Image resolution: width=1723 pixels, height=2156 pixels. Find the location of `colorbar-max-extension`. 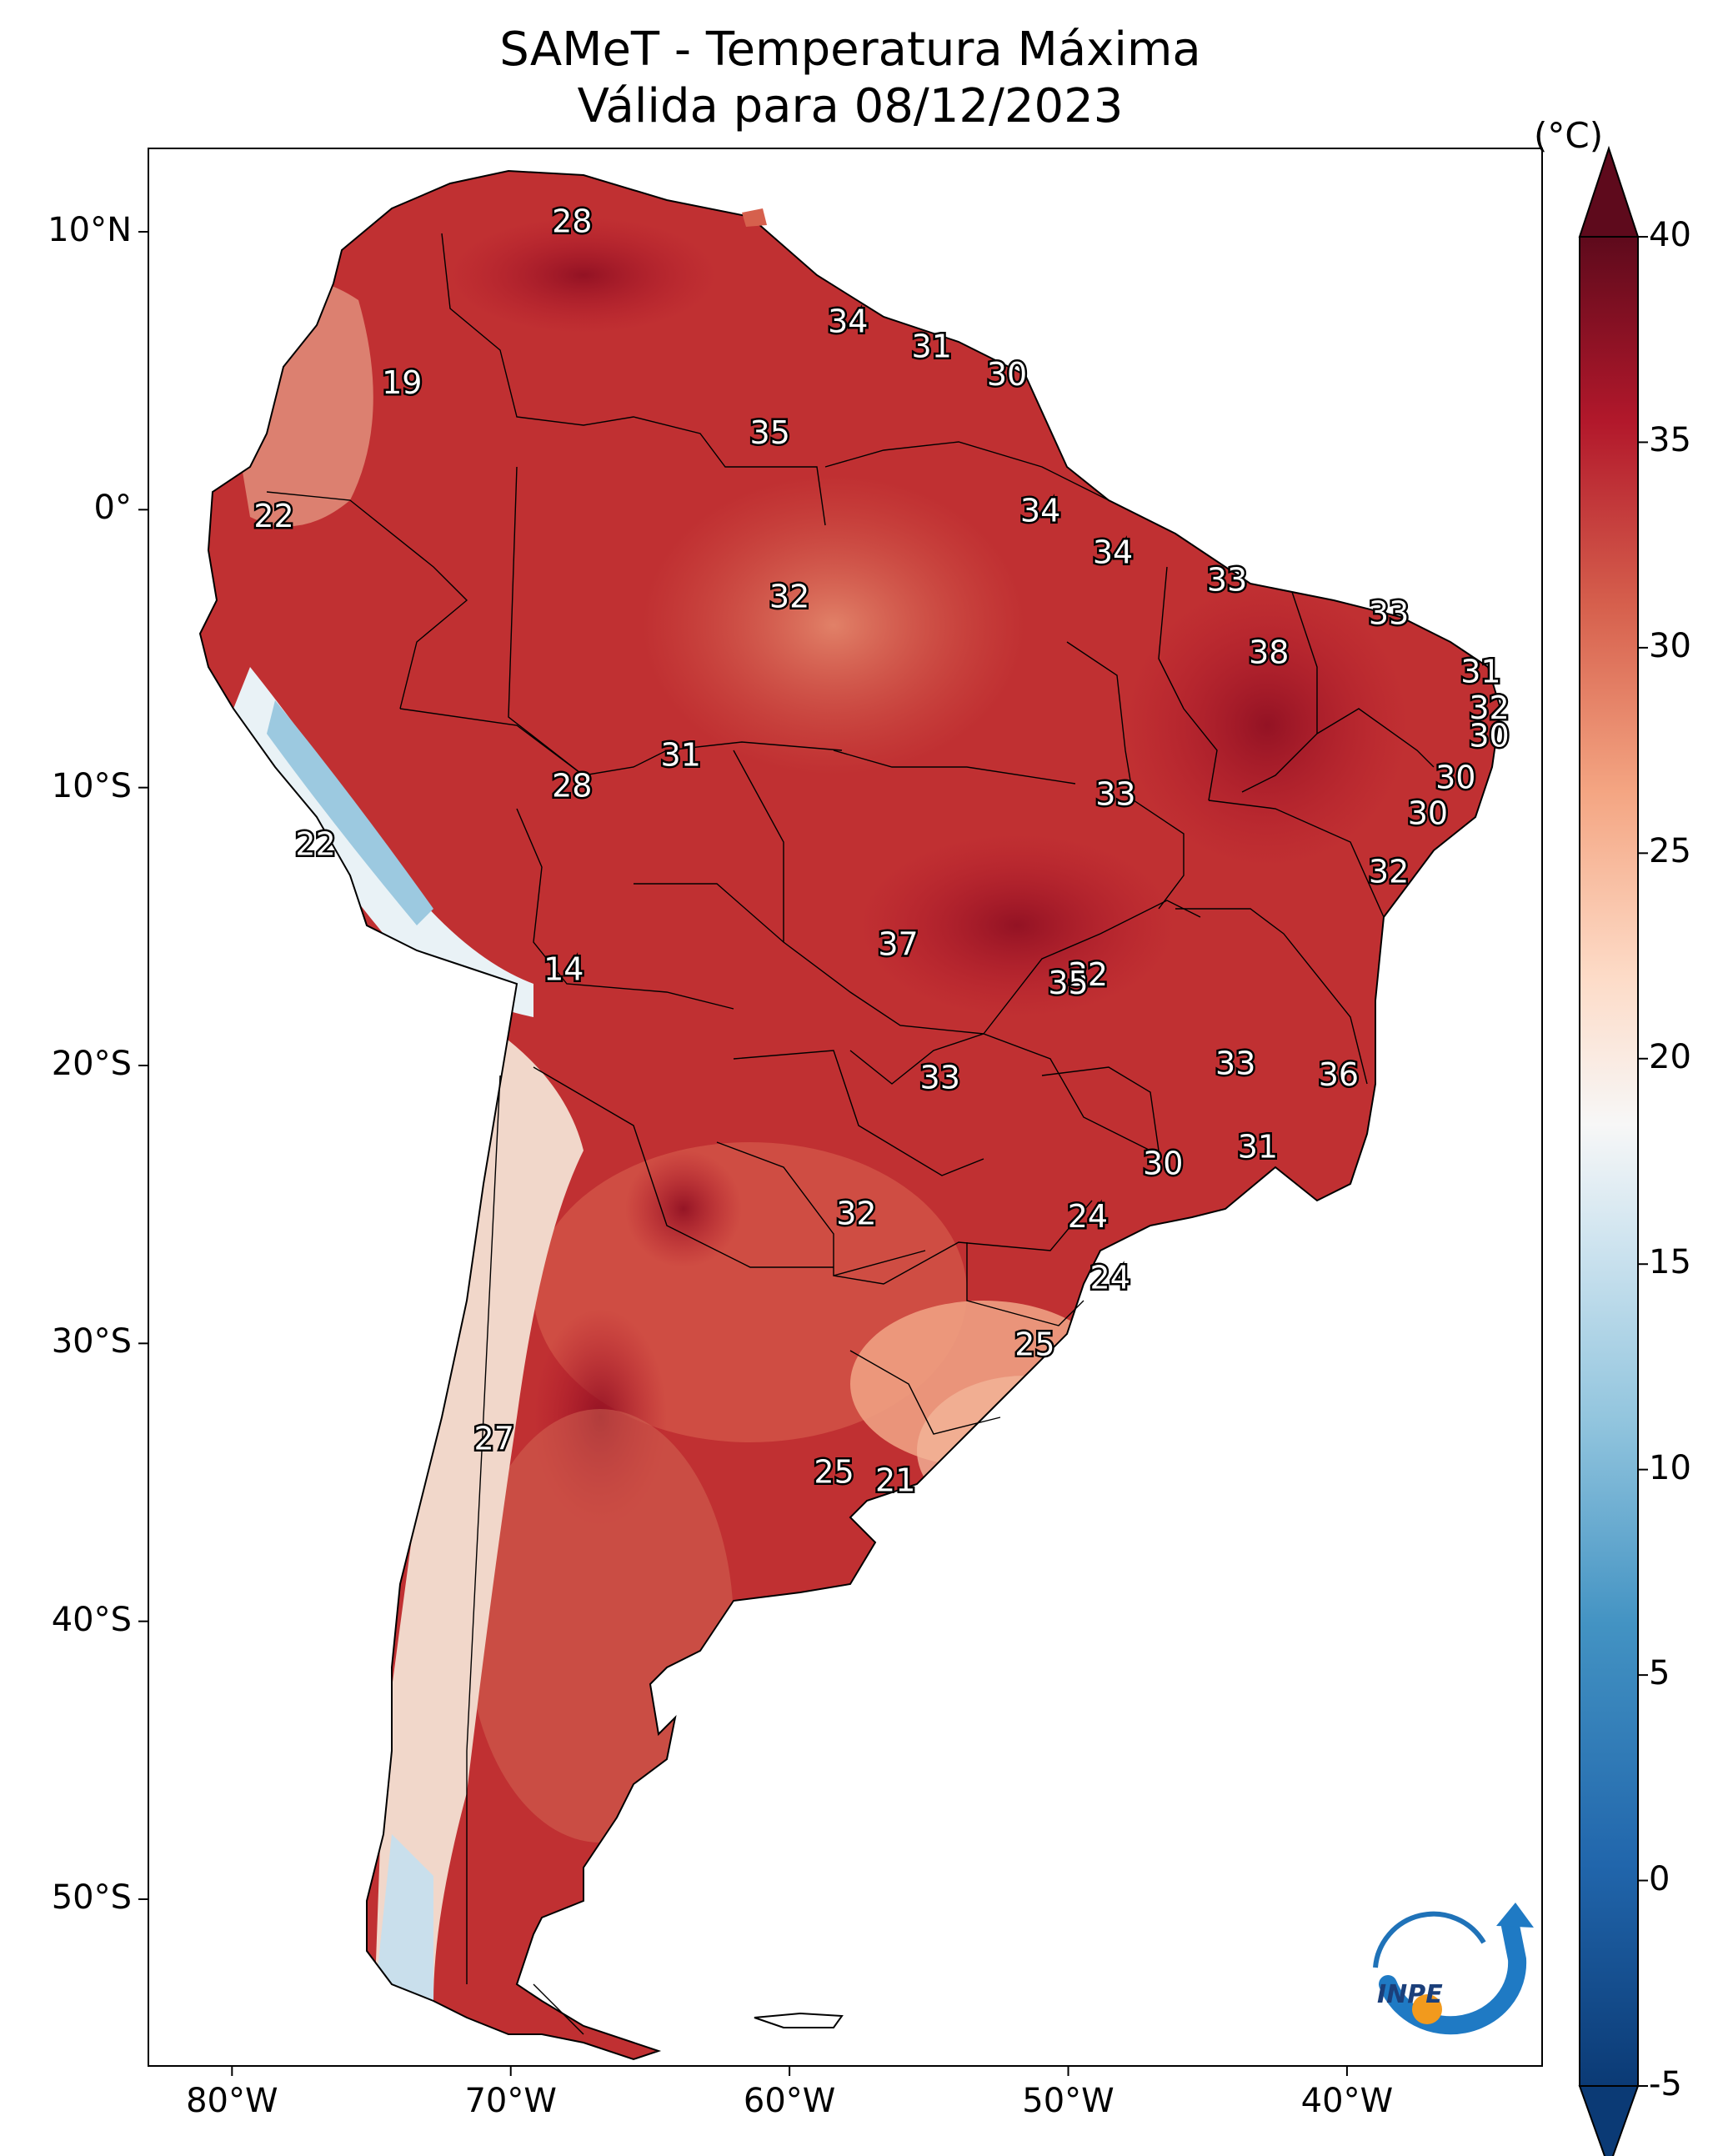

colorbar-max-extension is located at coordinates (1609, 191).